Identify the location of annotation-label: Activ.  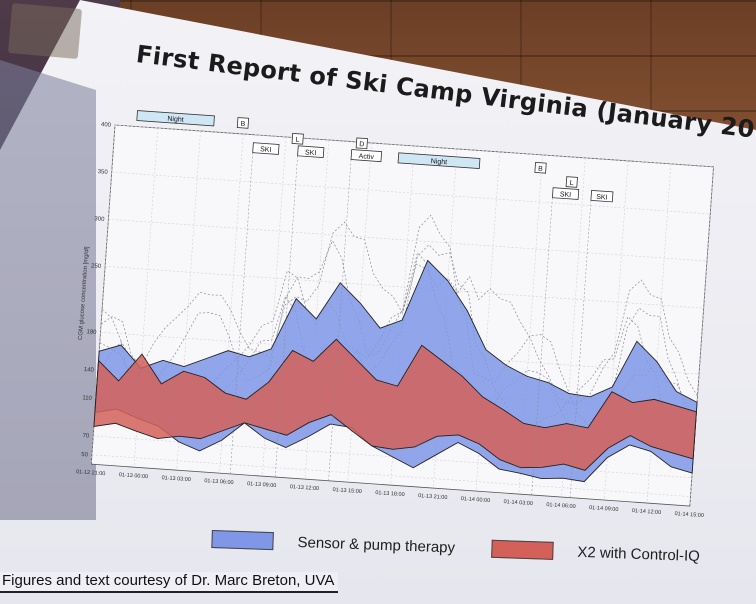
(366, 157).